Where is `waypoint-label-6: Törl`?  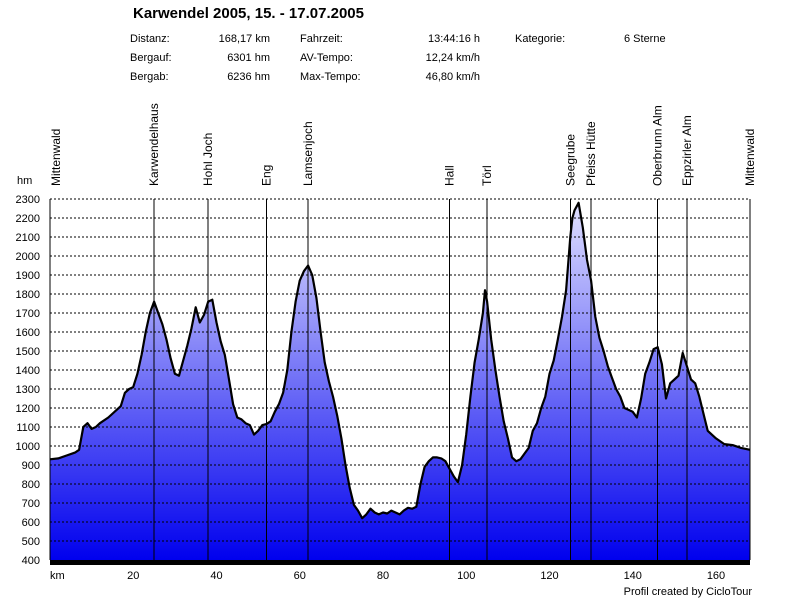 waypoint-label-6: Törl is located at coordinates (487, 175).